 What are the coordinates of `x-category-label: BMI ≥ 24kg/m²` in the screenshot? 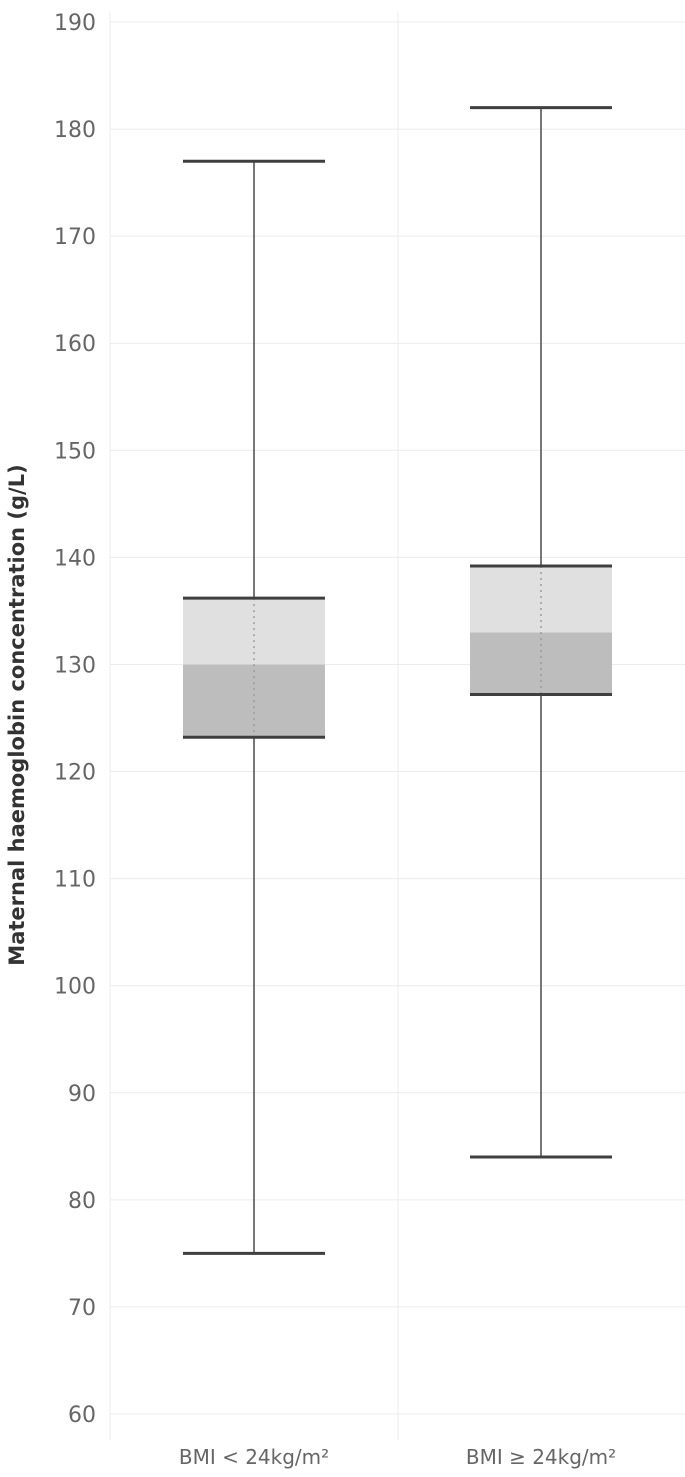 It's located at (541, 1457).